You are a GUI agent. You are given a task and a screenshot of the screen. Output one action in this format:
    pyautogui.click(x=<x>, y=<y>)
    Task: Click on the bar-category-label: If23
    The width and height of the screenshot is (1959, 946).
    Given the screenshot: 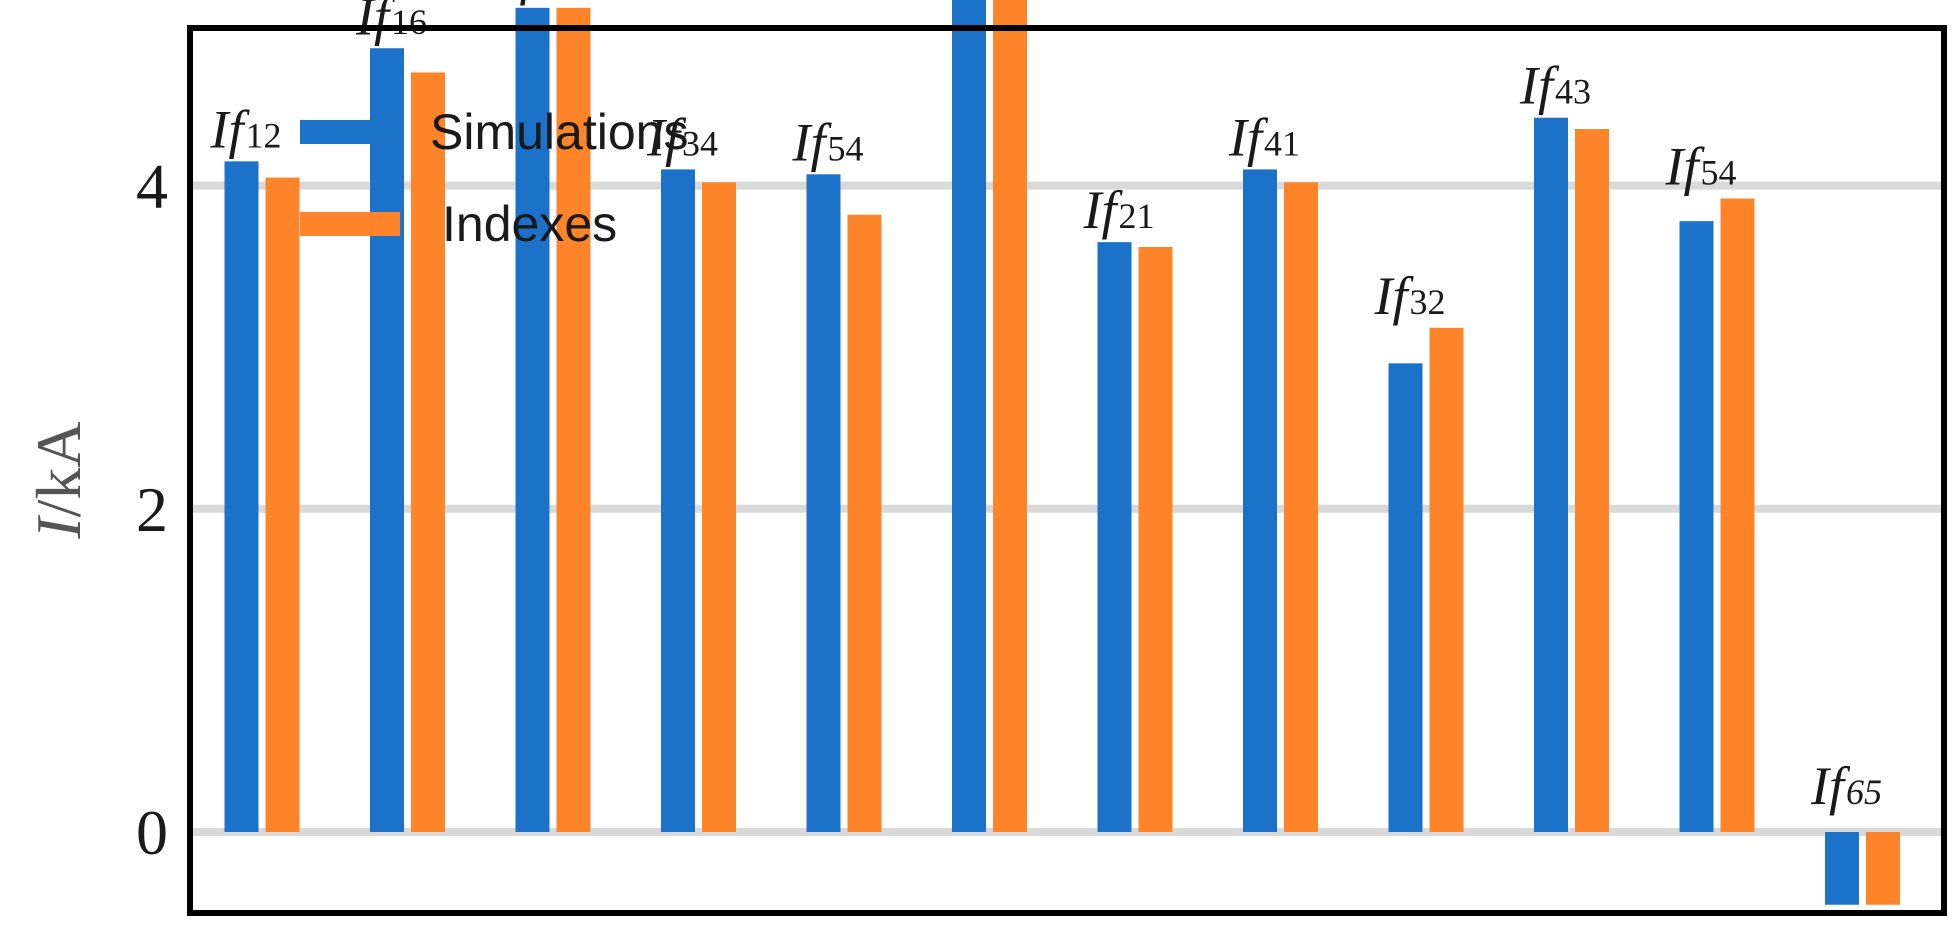 What is the action you would take?
    pyautogui.click(x=537, y=3)
    